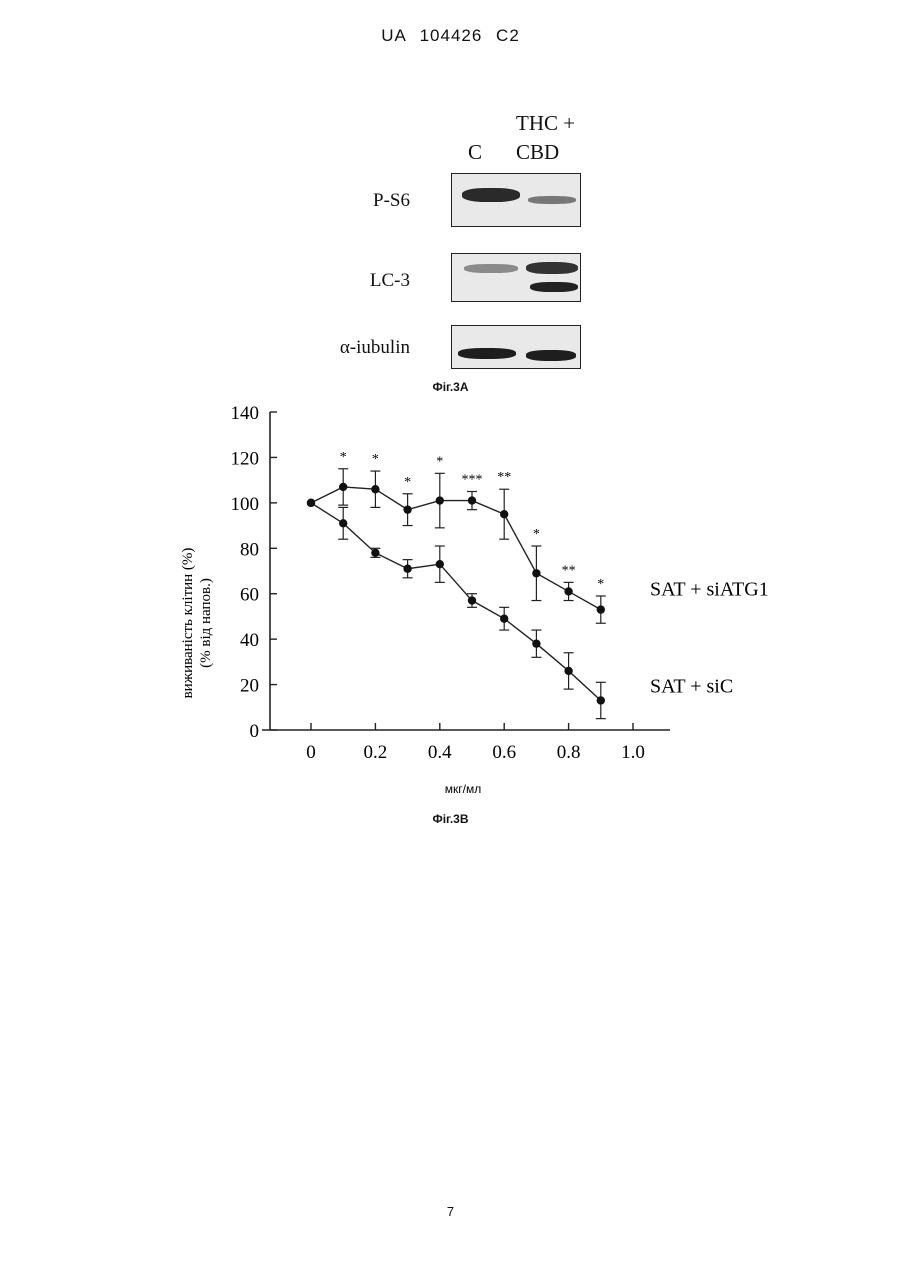  I want to click on row-label-ps6: P-S6, so click(360, 201).